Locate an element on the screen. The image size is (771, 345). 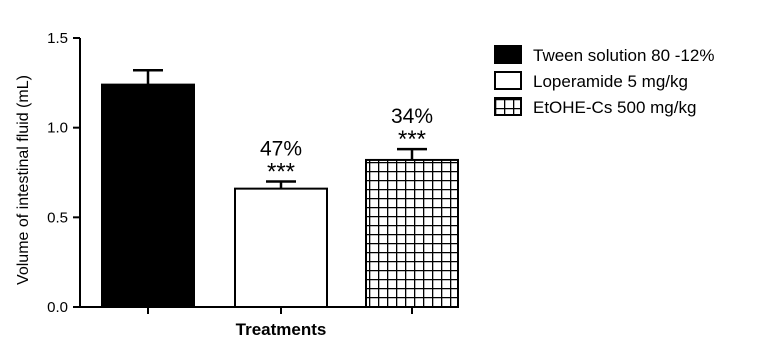
legend-label: EtOHE-Cs 500 mg/kg is located at coordinates (614, 107).